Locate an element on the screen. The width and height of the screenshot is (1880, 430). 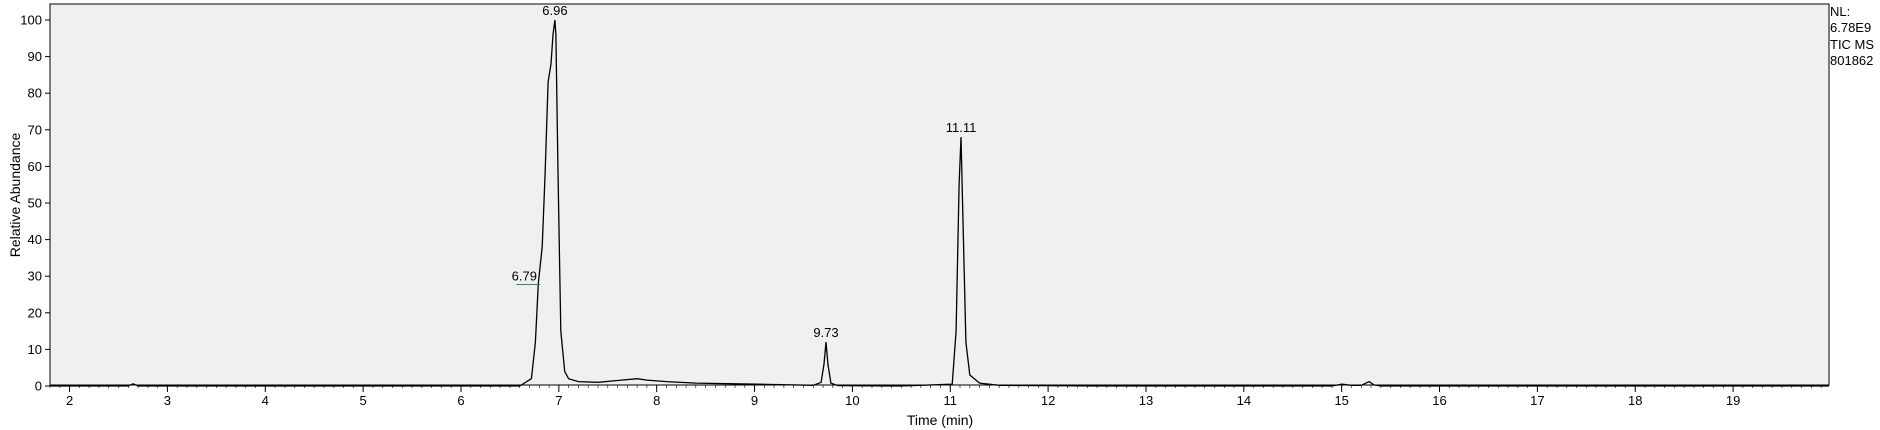
x-tick-label: 3 is located at coordinates (167, 400).